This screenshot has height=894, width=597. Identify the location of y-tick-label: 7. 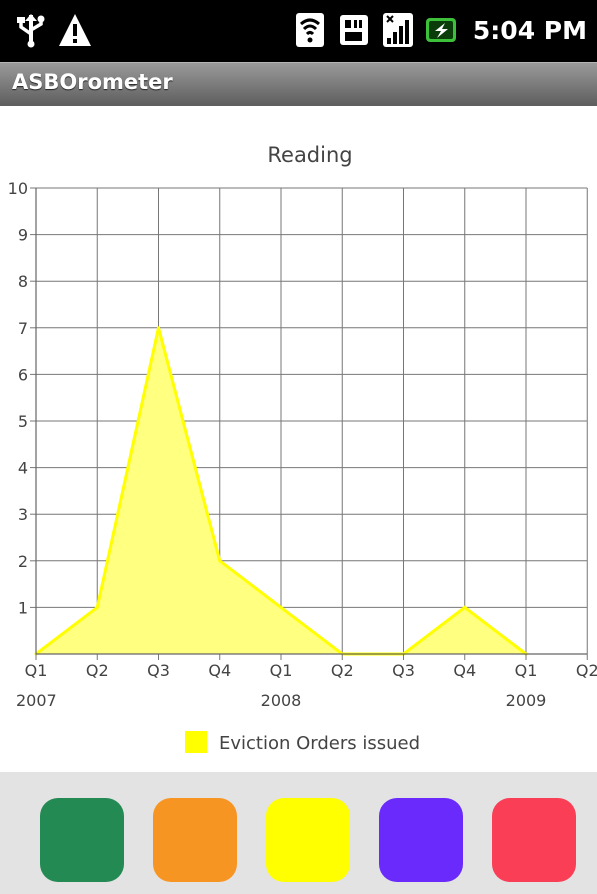
(23, 328).